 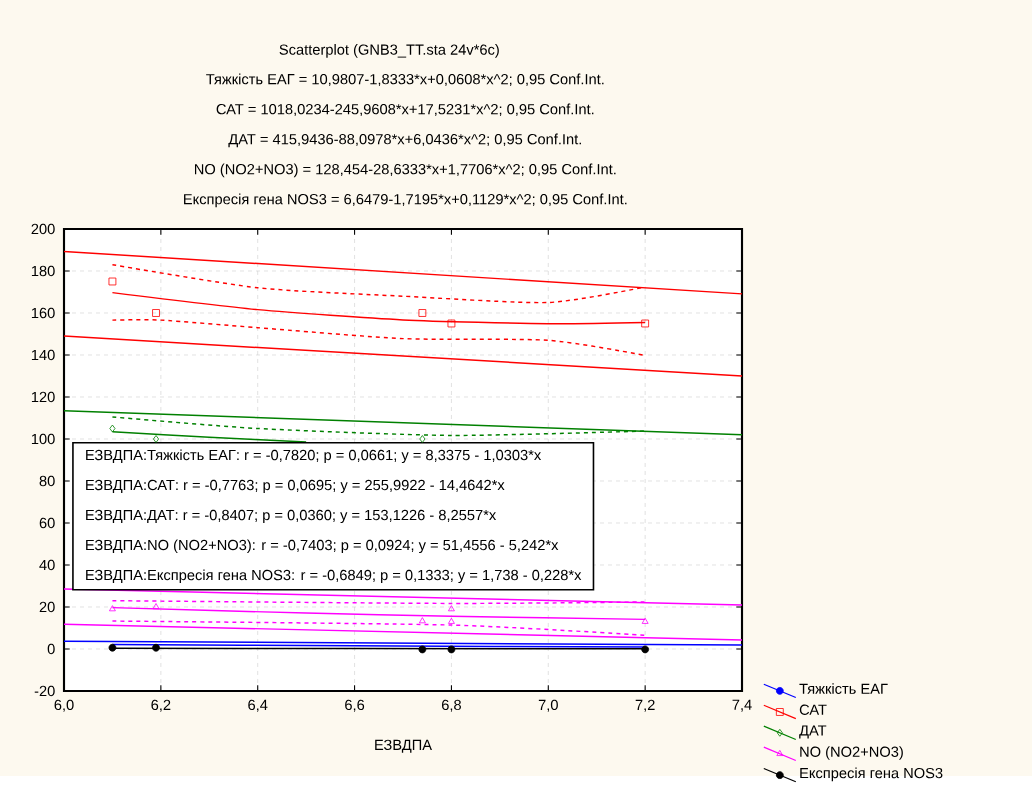 What do you see at coordinates (405, 109) in the screenshot?
I see `text: САТ = 1018,0234-245,9608*x+17,5231*x^2; 0,95 Conf.Int.` at bounding box center [405, 109].